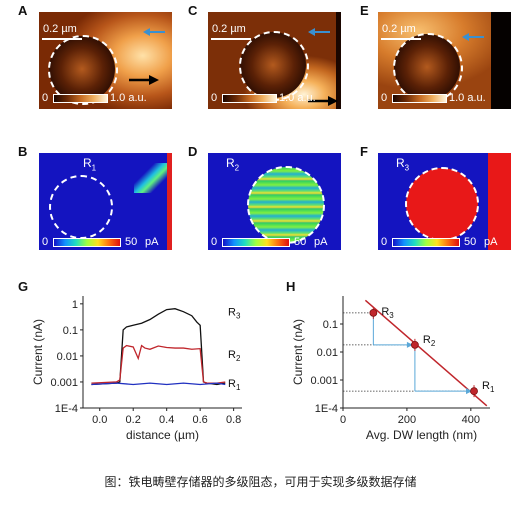 This screenshot has width=521, height=509. Describe the element at coordinates (291, 286) in the screenshot. I see `panel-label-h: H` at that location.